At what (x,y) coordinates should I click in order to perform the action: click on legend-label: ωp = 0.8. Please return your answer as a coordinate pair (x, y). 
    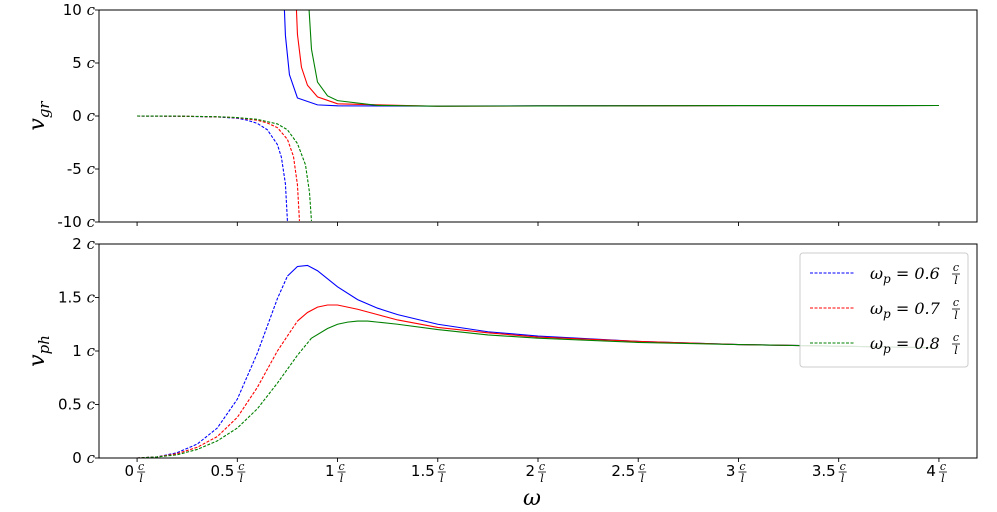
    Looking at the image, I should click on (905, 345).